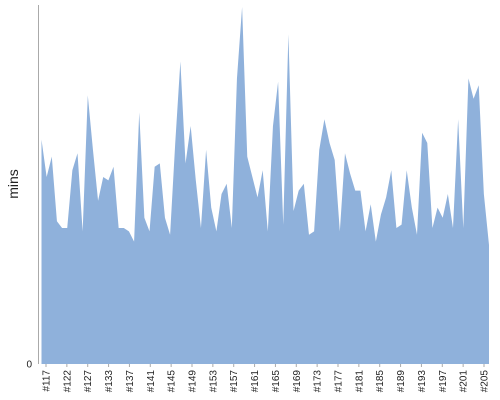 The image size is (500, 400). I want to click on y-axis-ticks: 0, so click(29, 365).